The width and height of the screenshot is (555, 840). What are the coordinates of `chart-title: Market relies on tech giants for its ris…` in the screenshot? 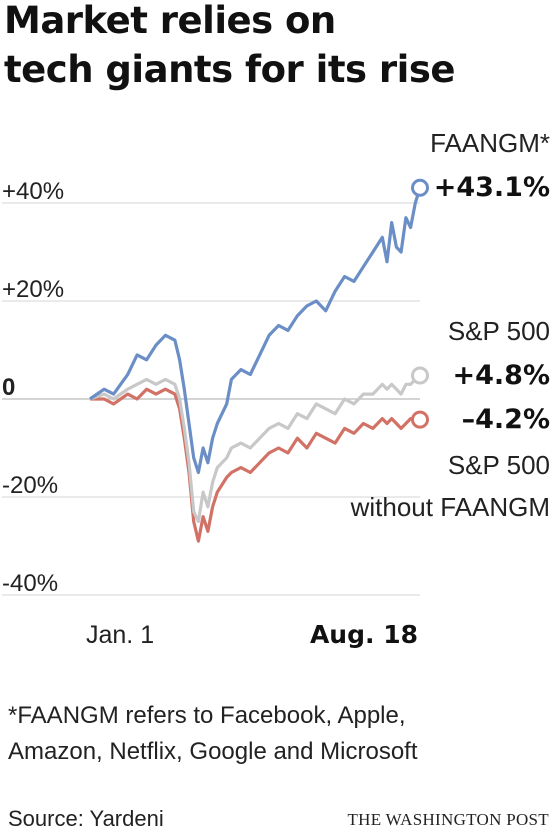 It's located at (229, 47).